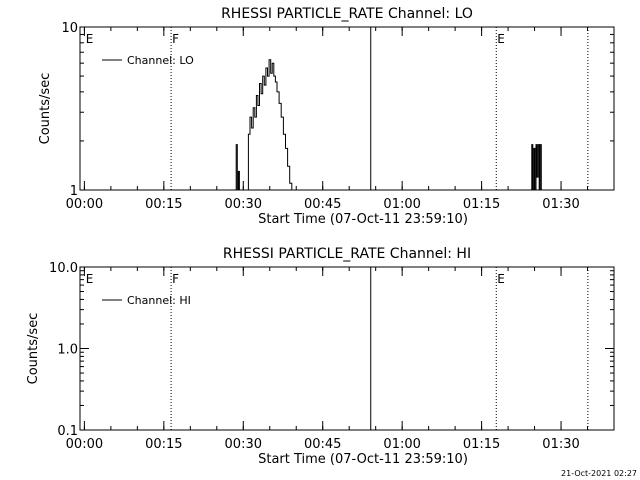 Image resolution: width=640 pixels, height=480 pixels. What do you see at coordinates (63, 268) in the screenshot?
I see `y-tick-label: 10.0` at bounding box center [63, 268].